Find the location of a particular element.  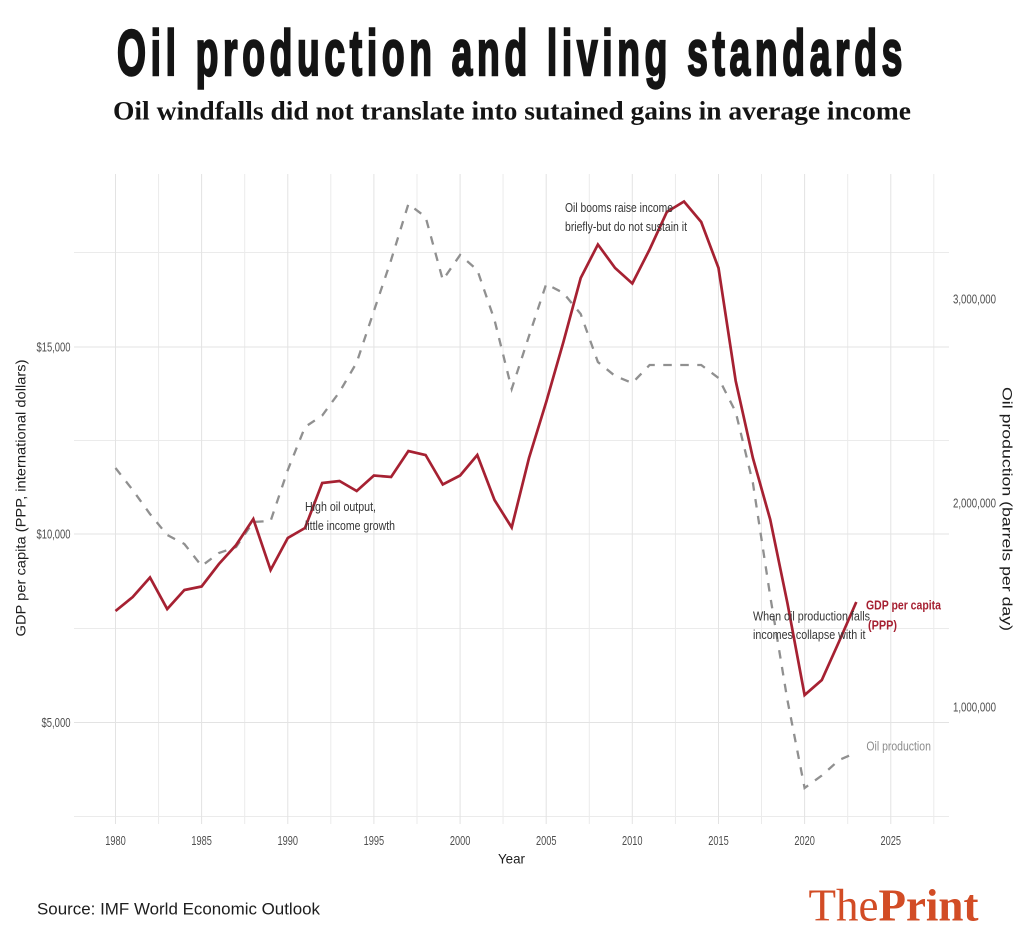

svg-text: When oil production falls is located at coordinates (811, 615).